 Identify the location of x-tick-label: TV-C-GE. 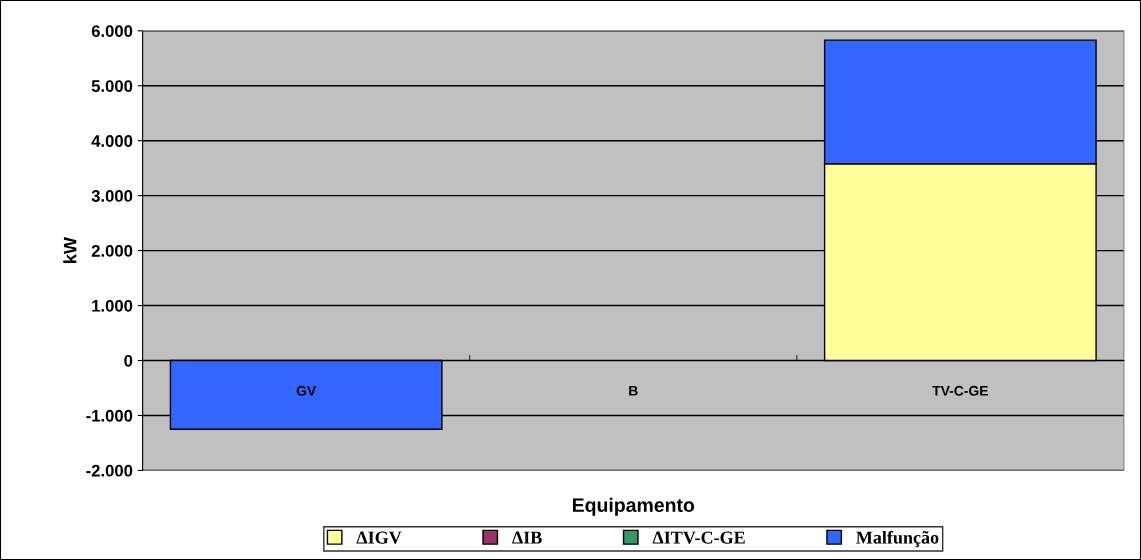
(960, 390).